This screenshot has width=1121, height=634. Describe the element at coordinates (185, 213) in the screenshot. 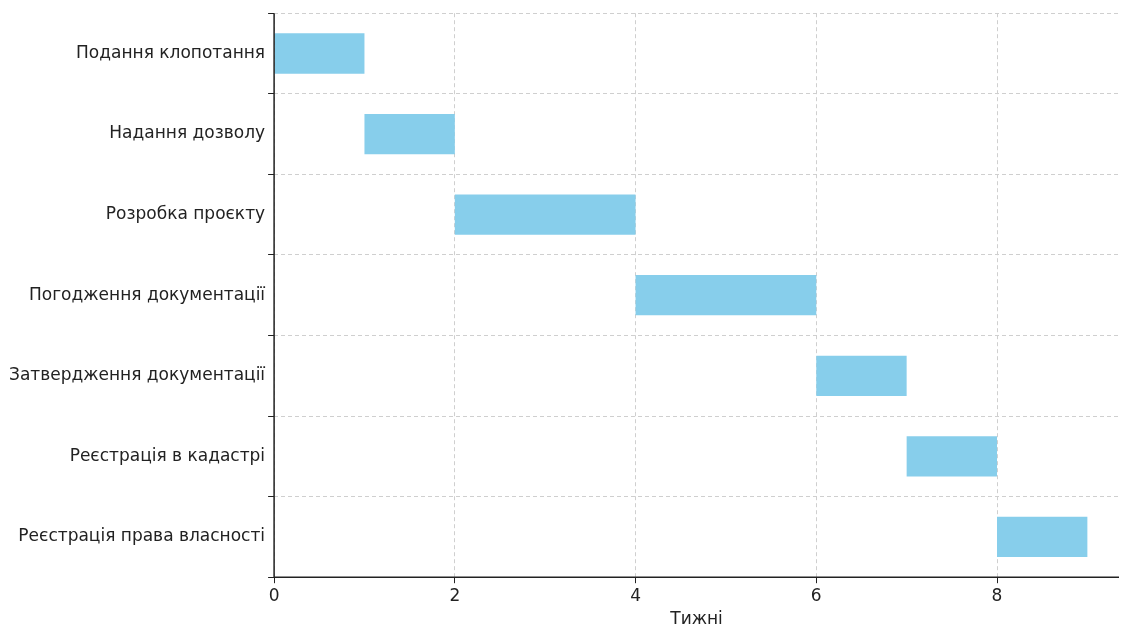

I see `y-tick-label: Розробка проєкту` at that location.